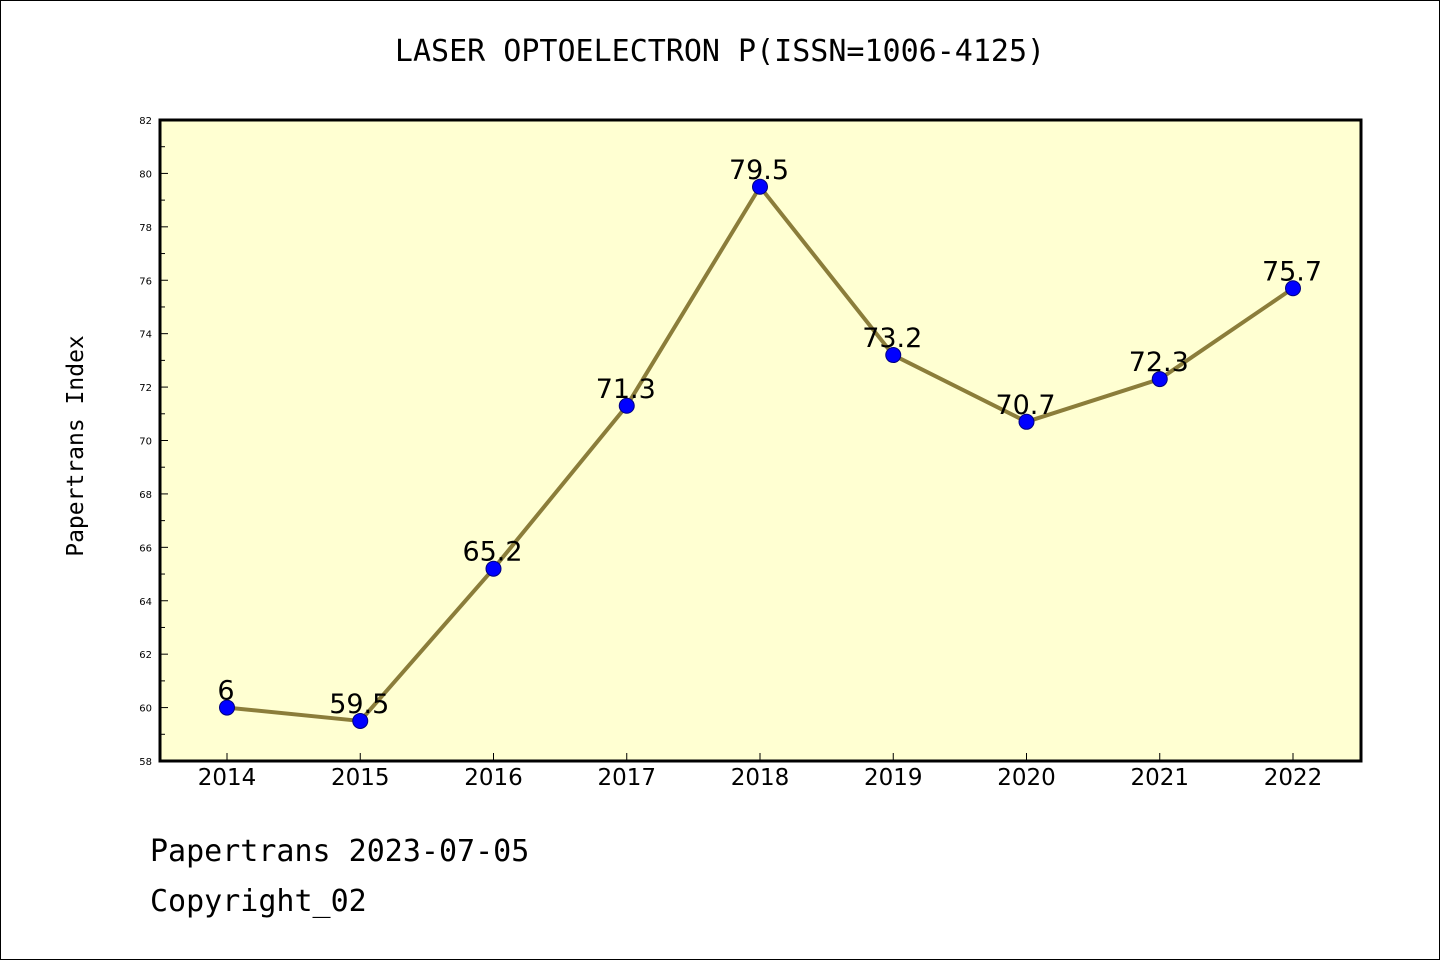 The width and height of the screenshot is (1440, 960). Describe the element at coordinates (892, 338) in the screenshot. I see `data-label: 73.2` at that location.